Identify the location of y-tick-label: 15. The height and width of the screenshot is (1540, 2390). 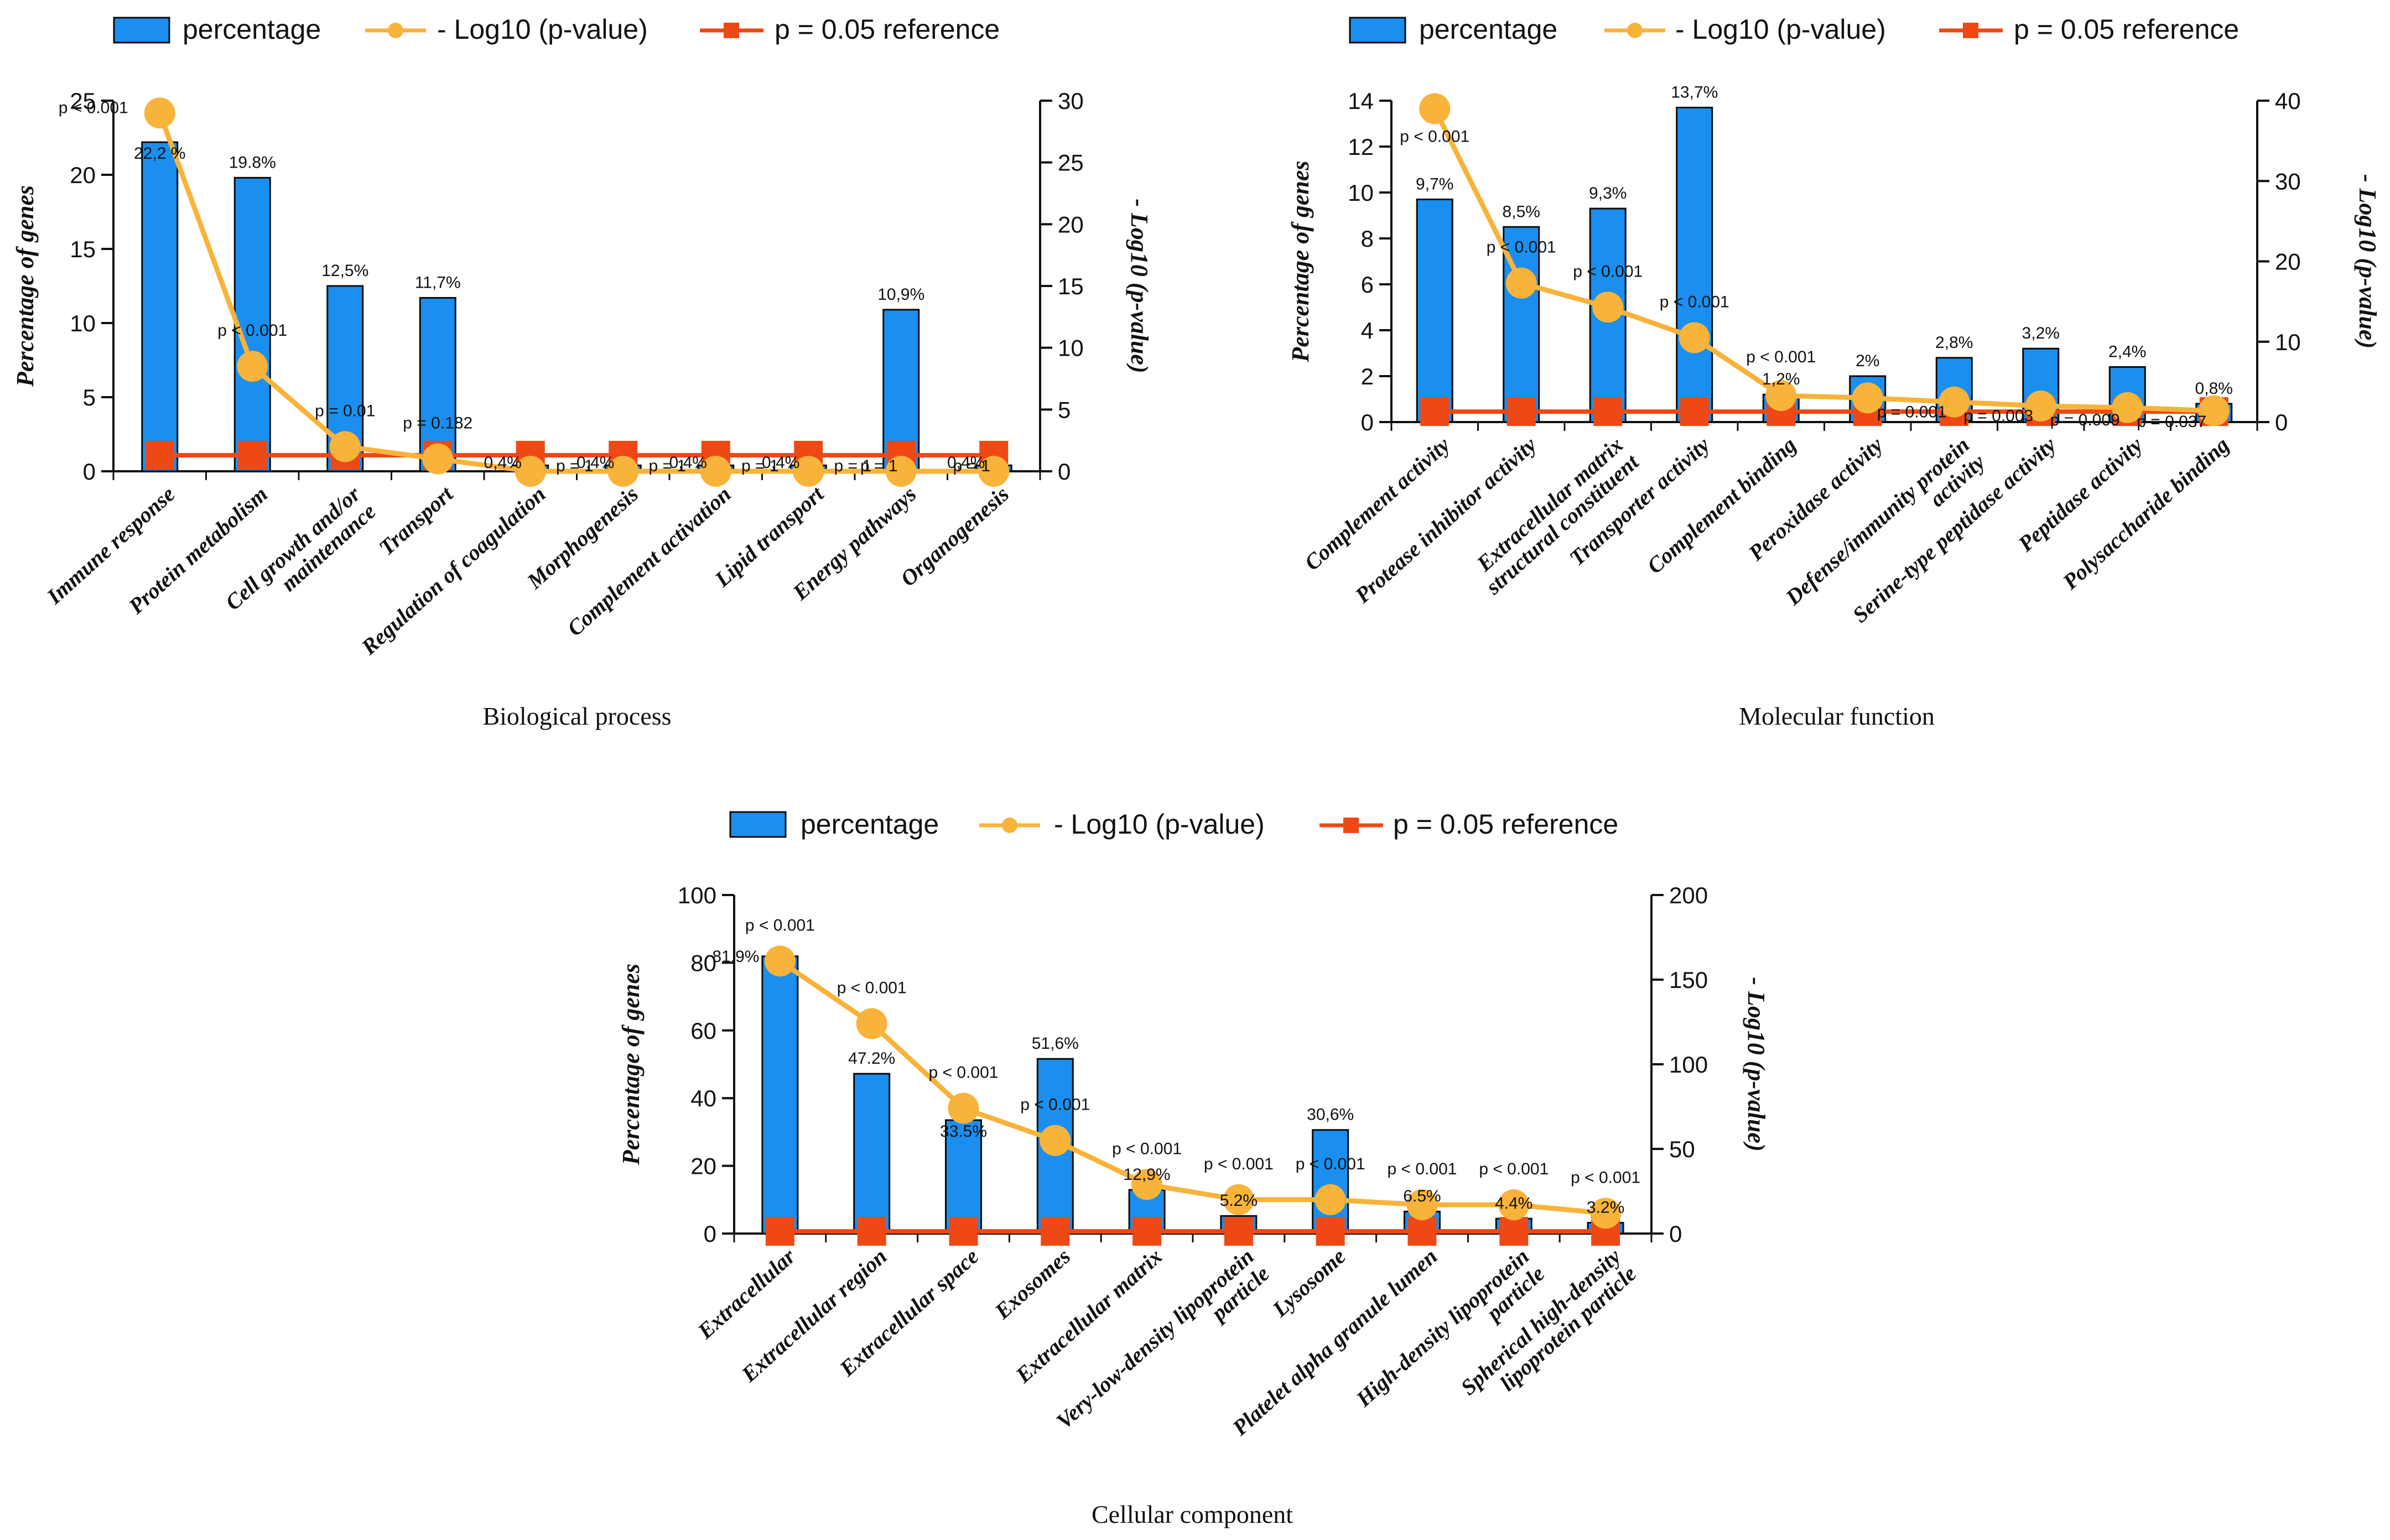
(83, 249).